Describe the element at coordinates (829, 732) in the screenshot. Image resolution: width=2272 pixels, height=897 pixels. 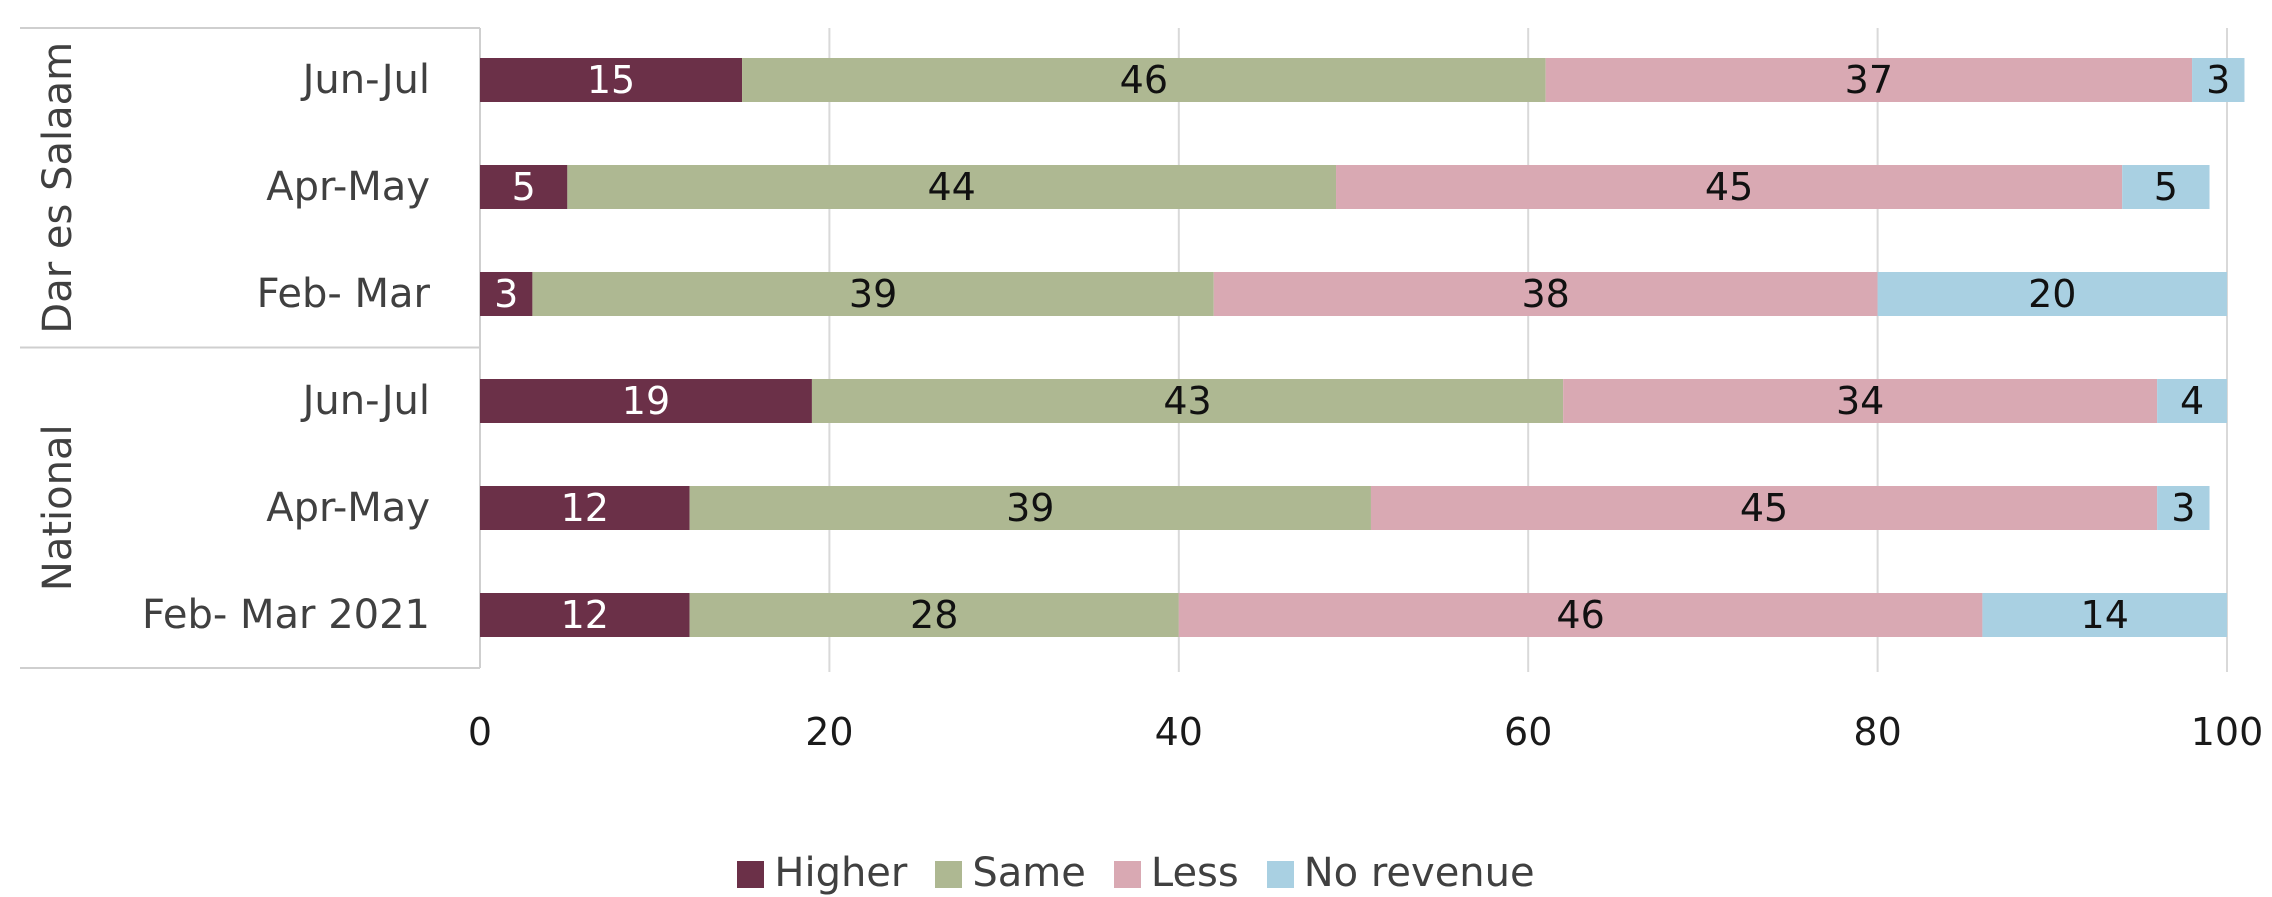
I see `x-tick-label: 20` at that location.